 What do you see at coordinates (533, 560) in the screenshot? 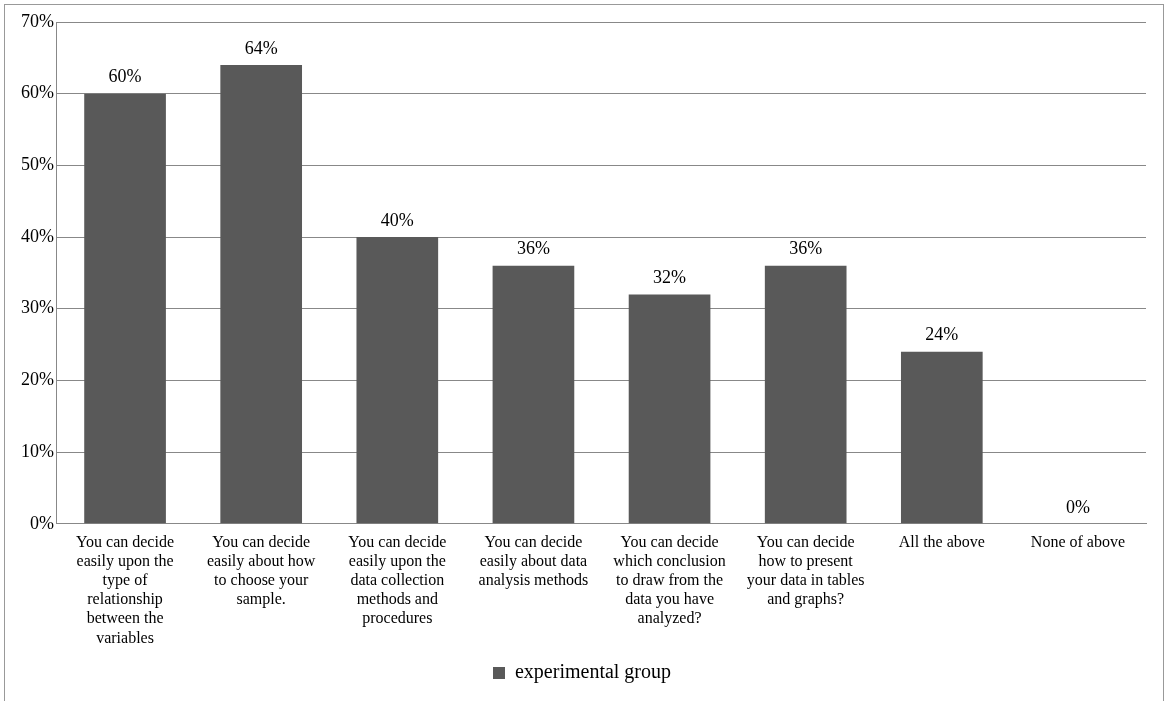
I see `x-tick-label: You can decide easily about data analysis methods` at bounding box center [533, 560].